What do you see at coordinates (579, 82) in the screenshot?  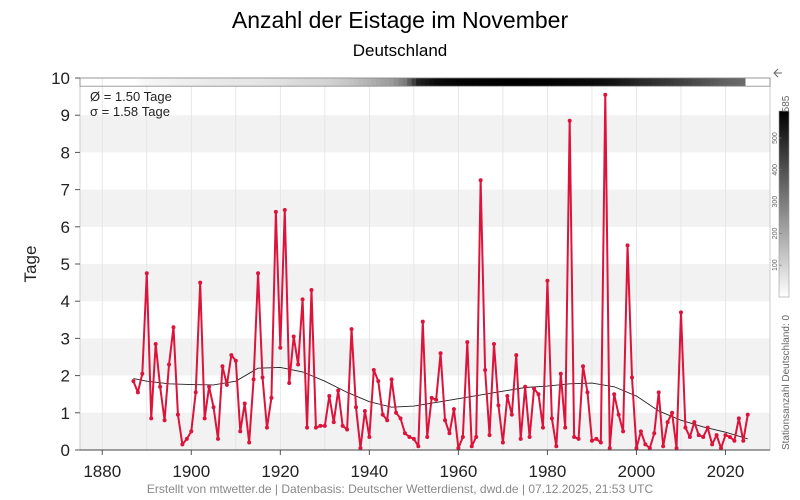 I see `station-cell-1987` at bounding box center [579, 82].